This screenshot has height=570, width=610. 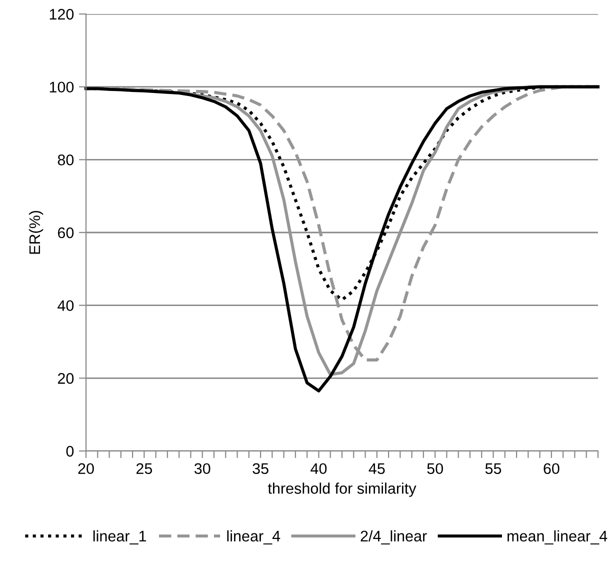 What do you see at coordinates (202, 468) in the screenshot?
I see `x-tick-label: 30` at bounding box center [202, 468].